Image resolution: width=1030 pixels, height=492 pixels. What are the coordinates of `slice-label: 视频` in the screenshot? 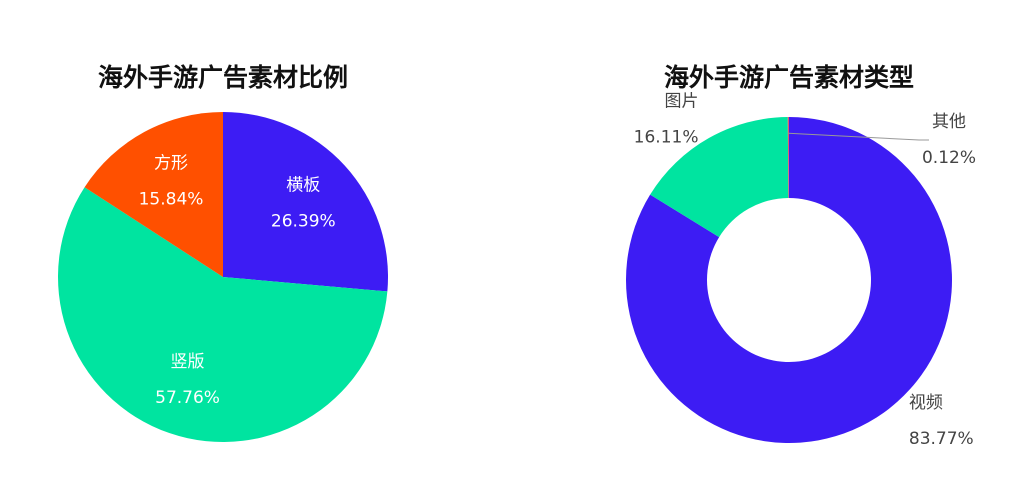 It's located at (926, 403).